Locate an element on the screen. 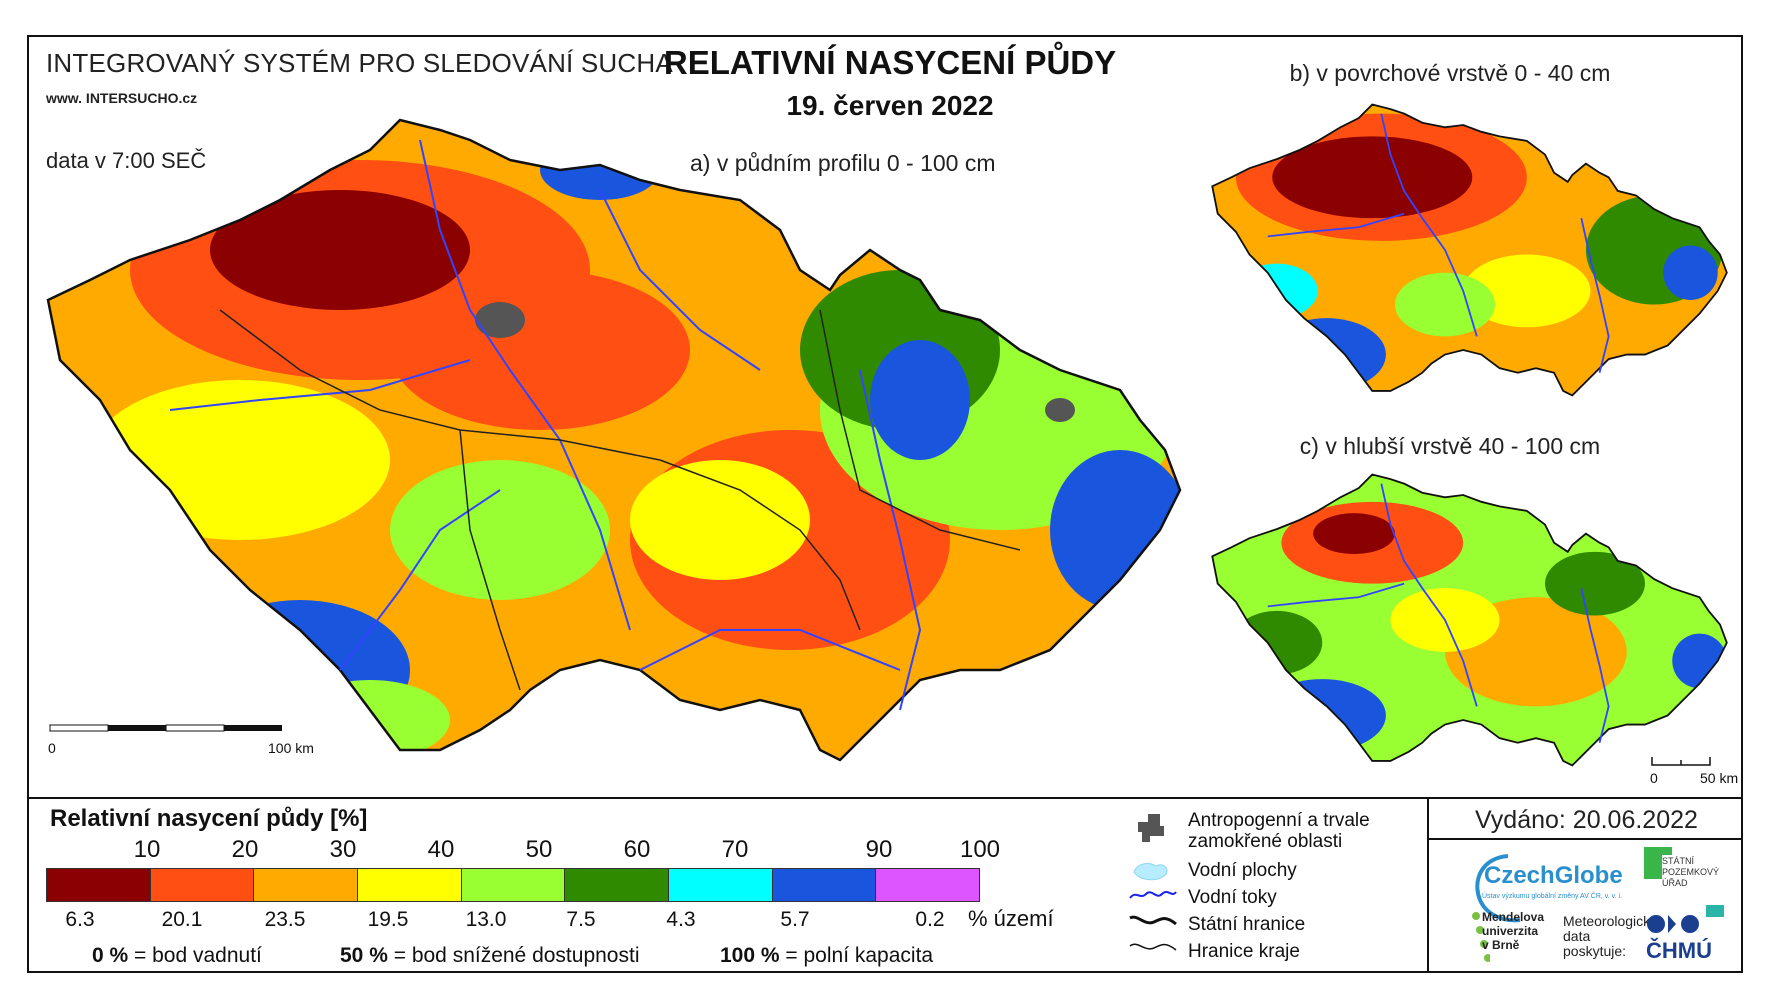 The image size is (1772, 1003). legend-threshold: 40 is located at coordinates (441, 849).